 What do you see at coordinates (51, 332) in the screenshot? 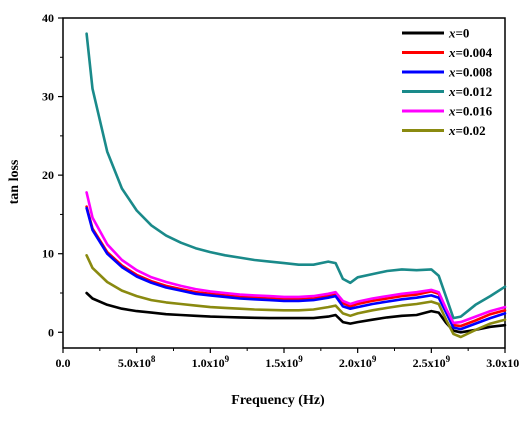
I see `y-tick-label: 0` at bounding box center [51, 332].